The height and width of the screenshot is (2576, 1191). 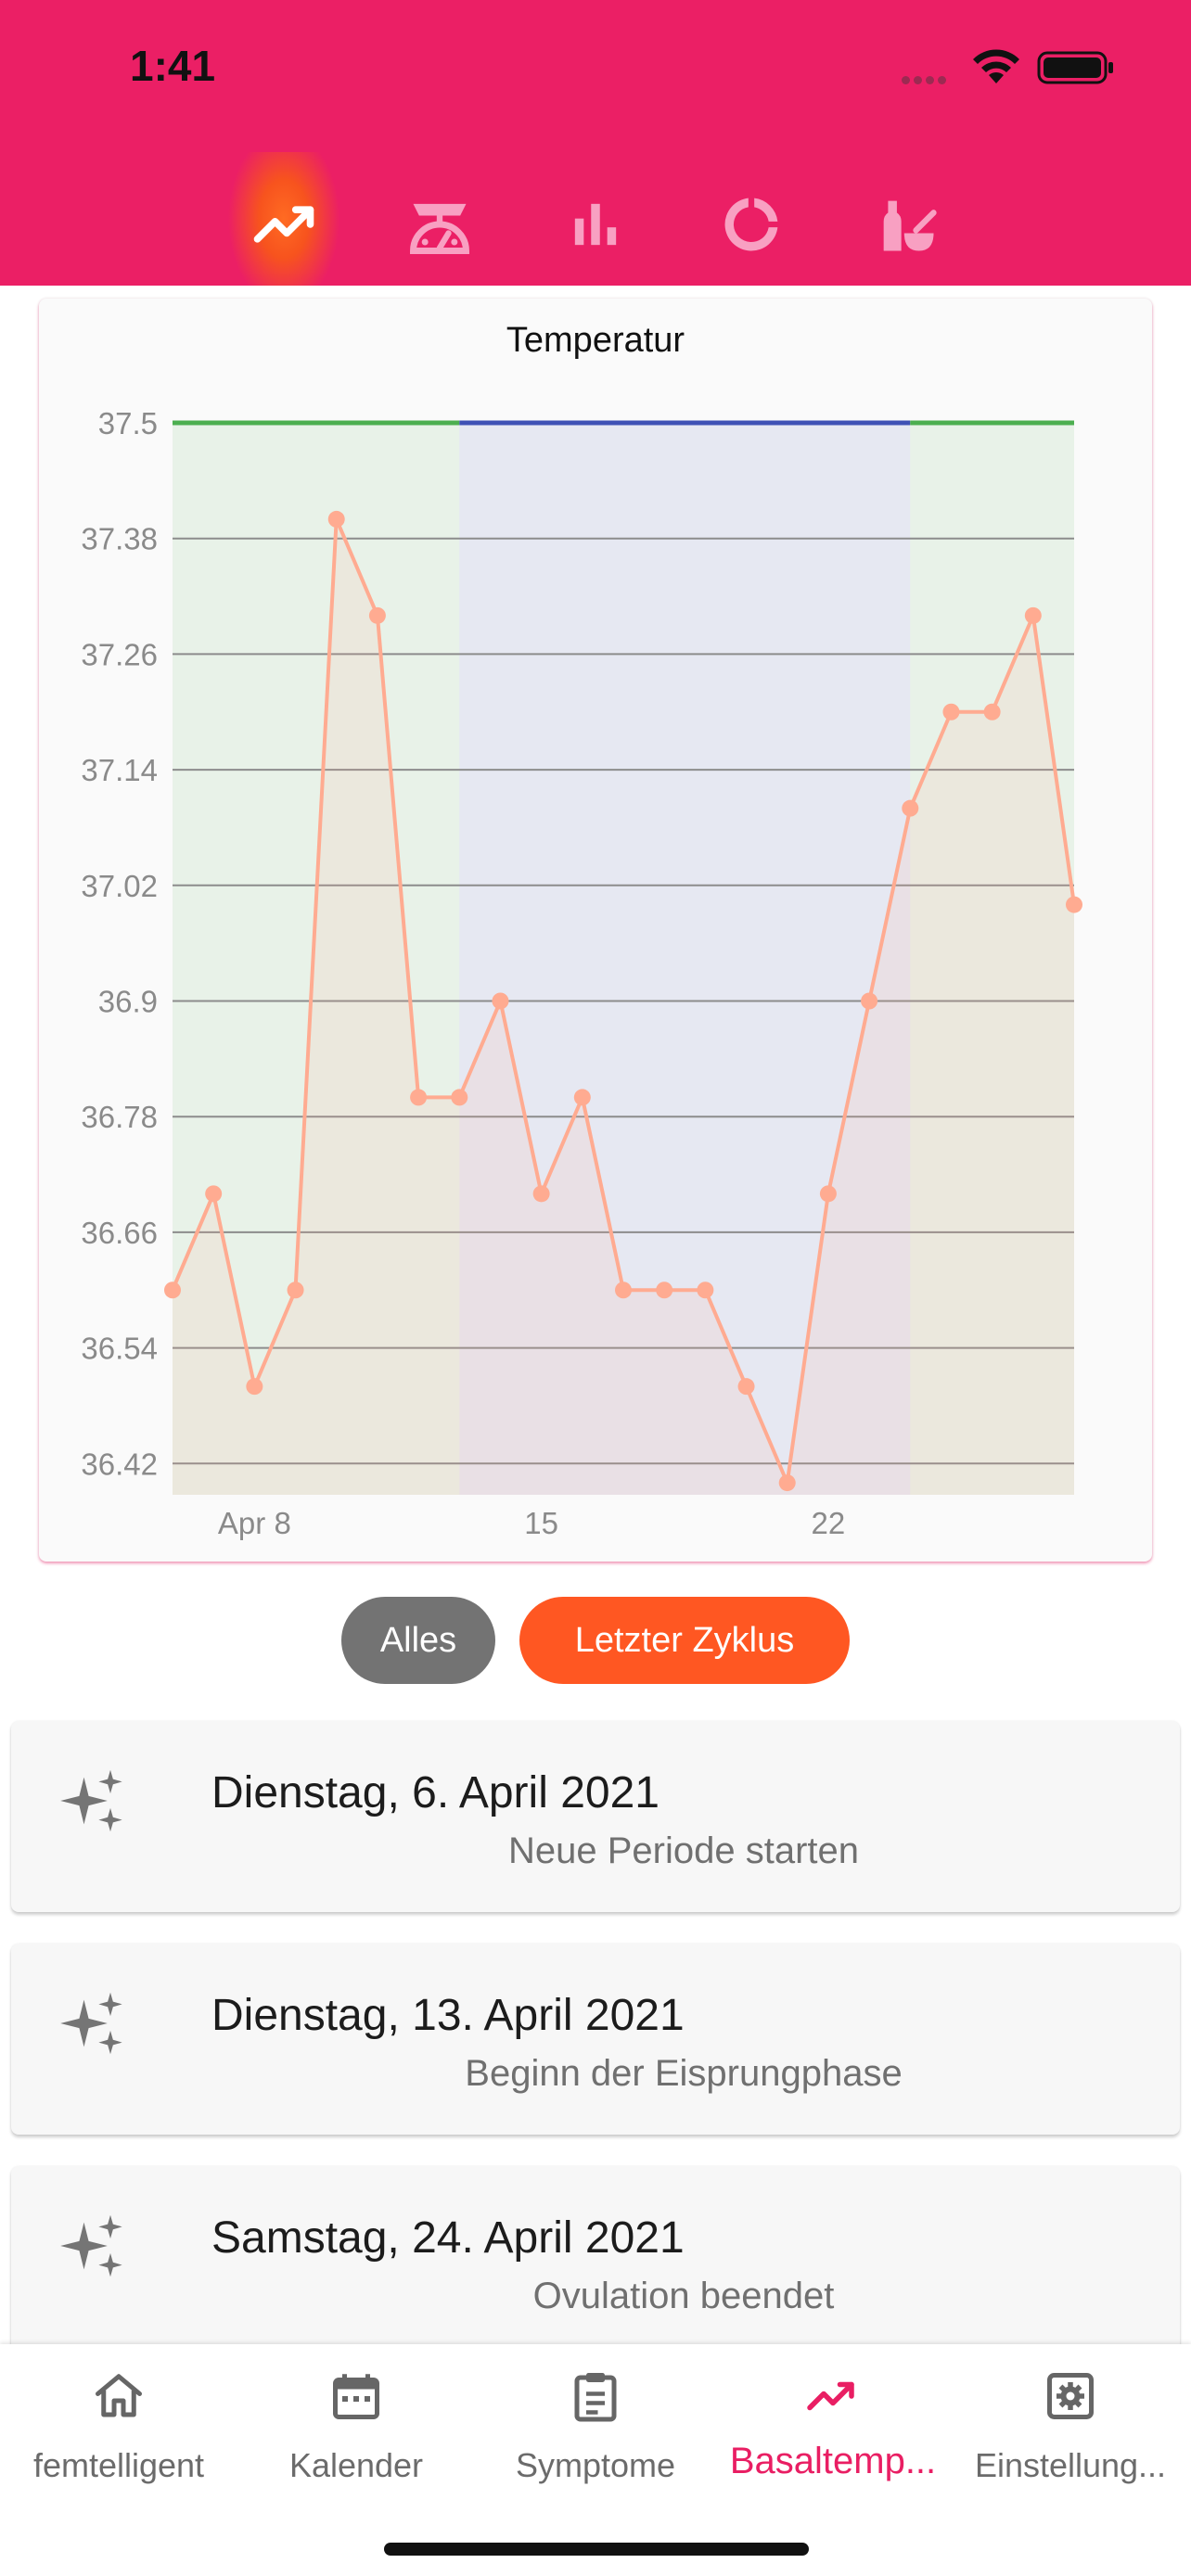 I want to click on settings-icon, so click(x=1070, y=2396).